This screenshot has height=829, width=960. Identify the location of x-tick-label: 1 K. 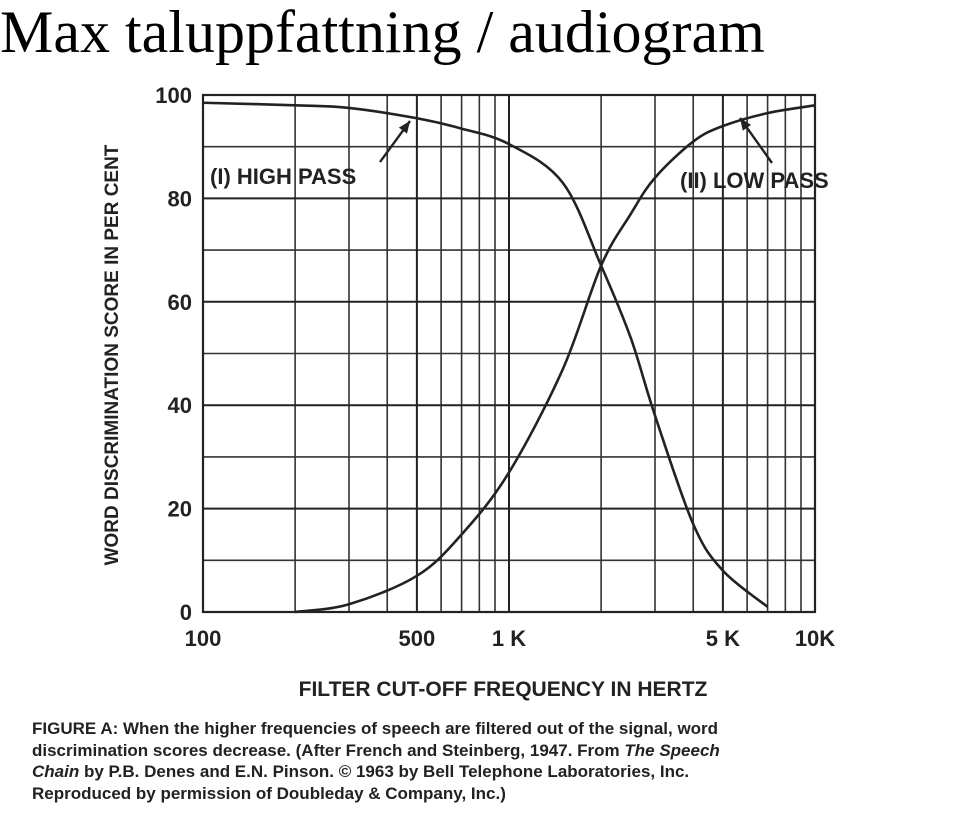
(509, 638).